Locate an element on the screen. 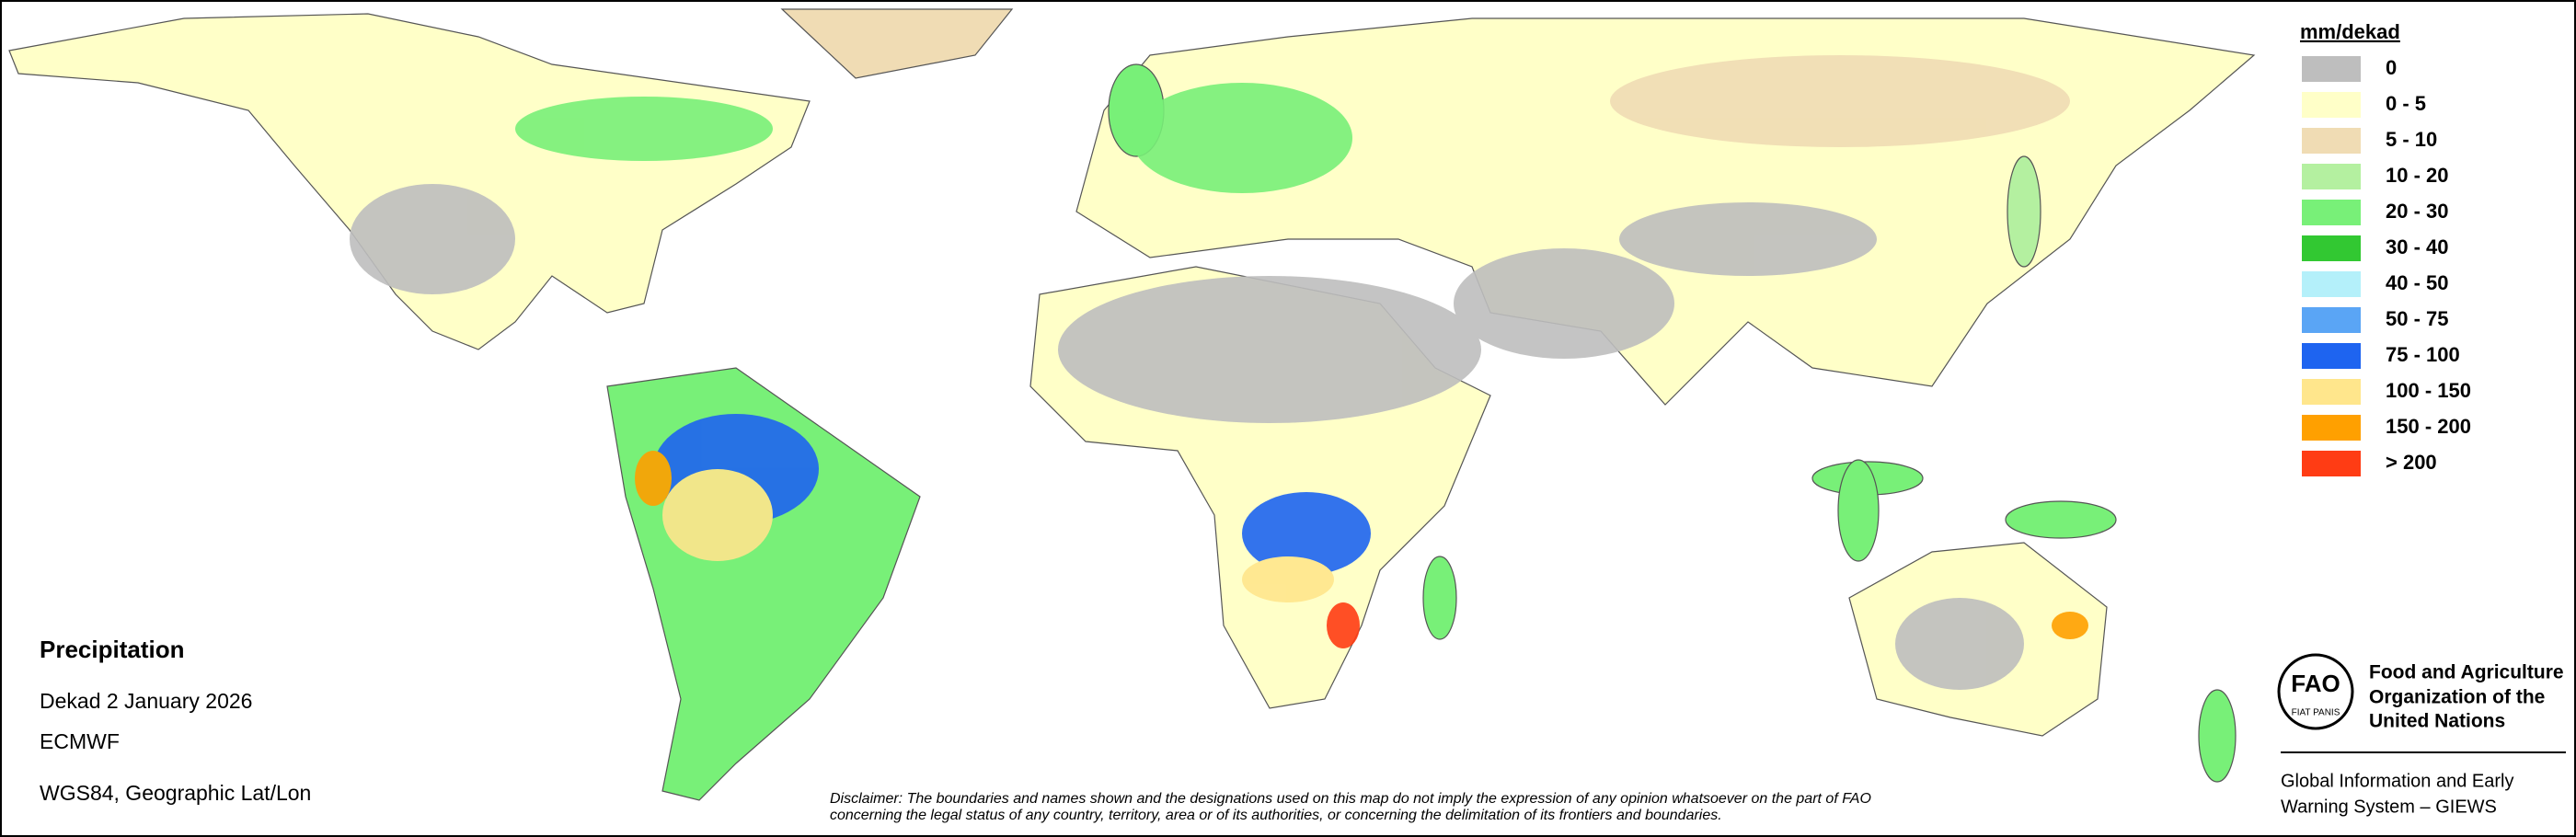 The image size is (2576, 837). logo-ring is located at coordinates (2315, 691).